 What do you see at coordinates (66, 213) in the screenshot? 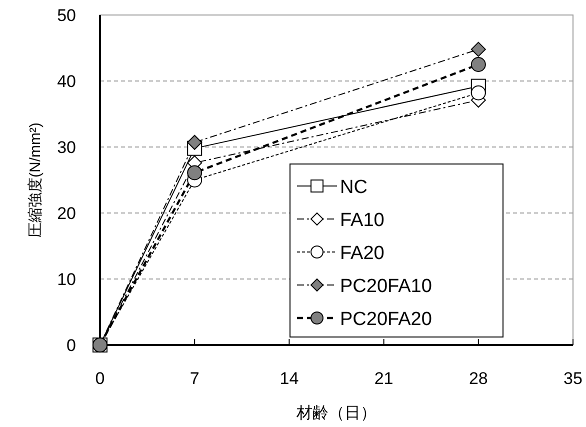
I see `y-tick-label: 20` at bounding box center [66, 213].